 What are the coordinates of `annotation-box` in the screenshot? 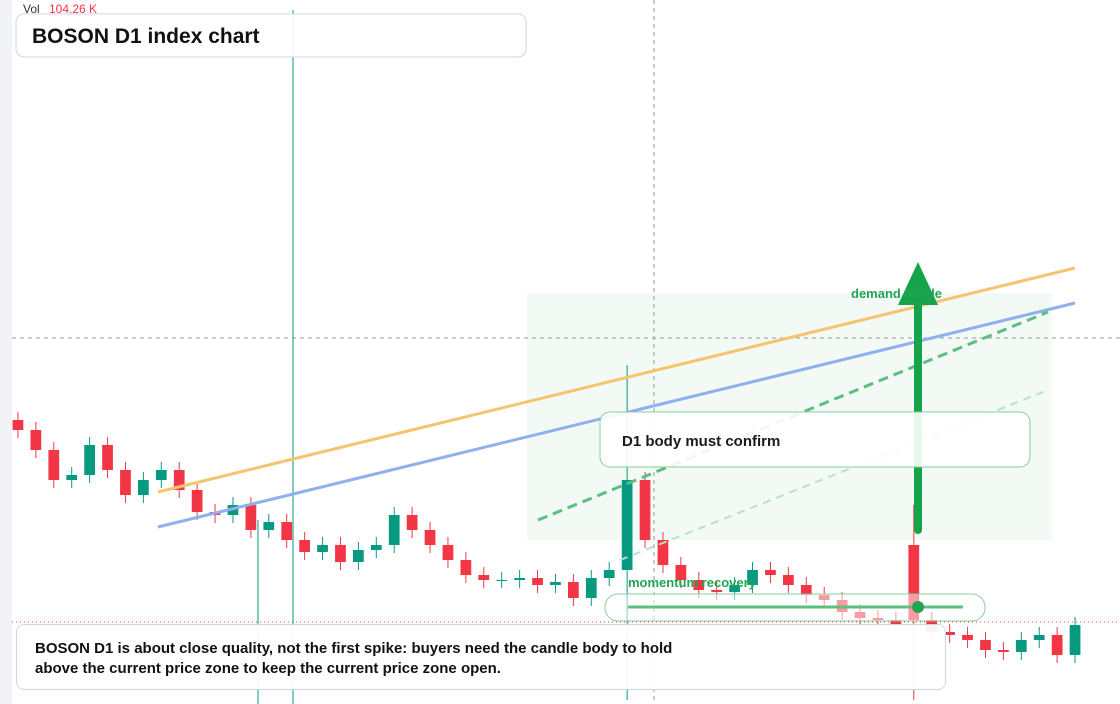 It's located at (815, 439).